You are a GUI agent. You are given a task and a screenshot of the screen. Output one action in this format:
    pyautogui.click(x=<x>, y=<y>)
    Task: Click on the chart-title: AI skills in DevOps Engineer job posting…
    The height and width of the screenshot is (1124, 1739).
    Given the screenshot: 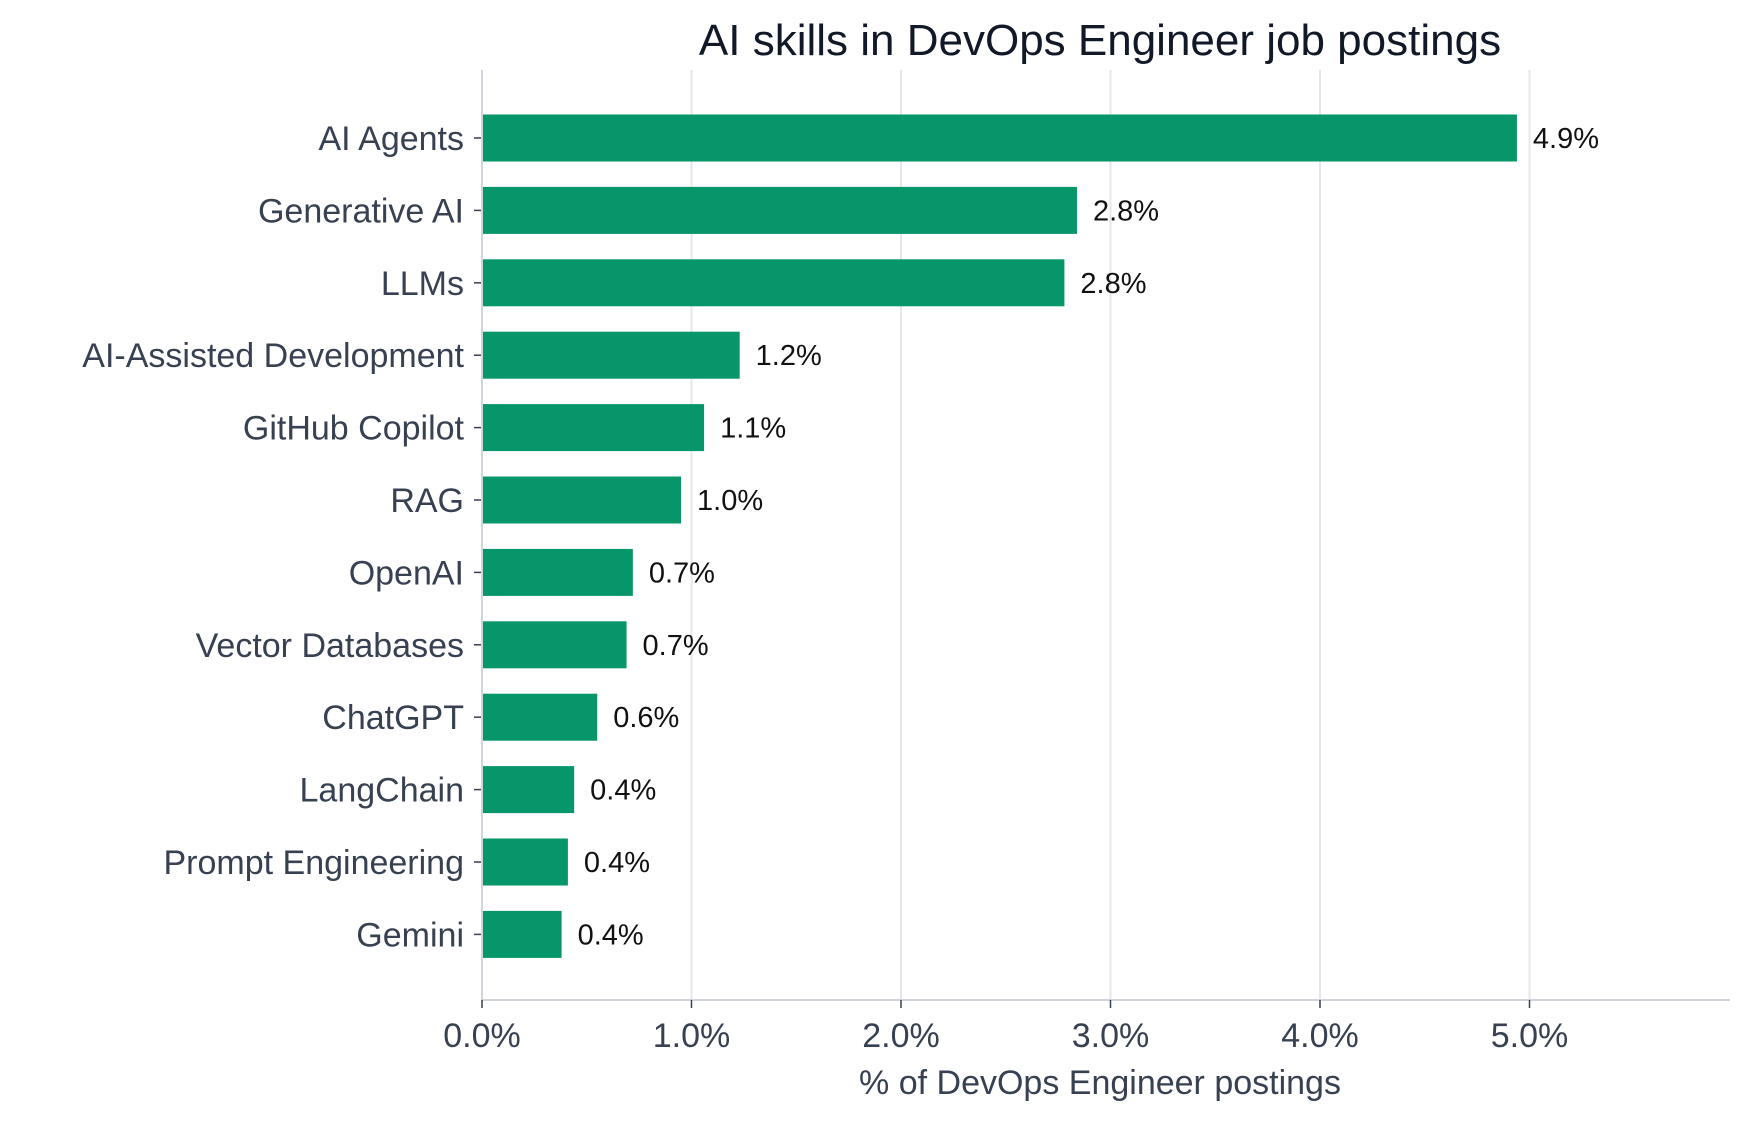 What is the action you would take?
    pyautogui.click(x=1100, y=40)
    